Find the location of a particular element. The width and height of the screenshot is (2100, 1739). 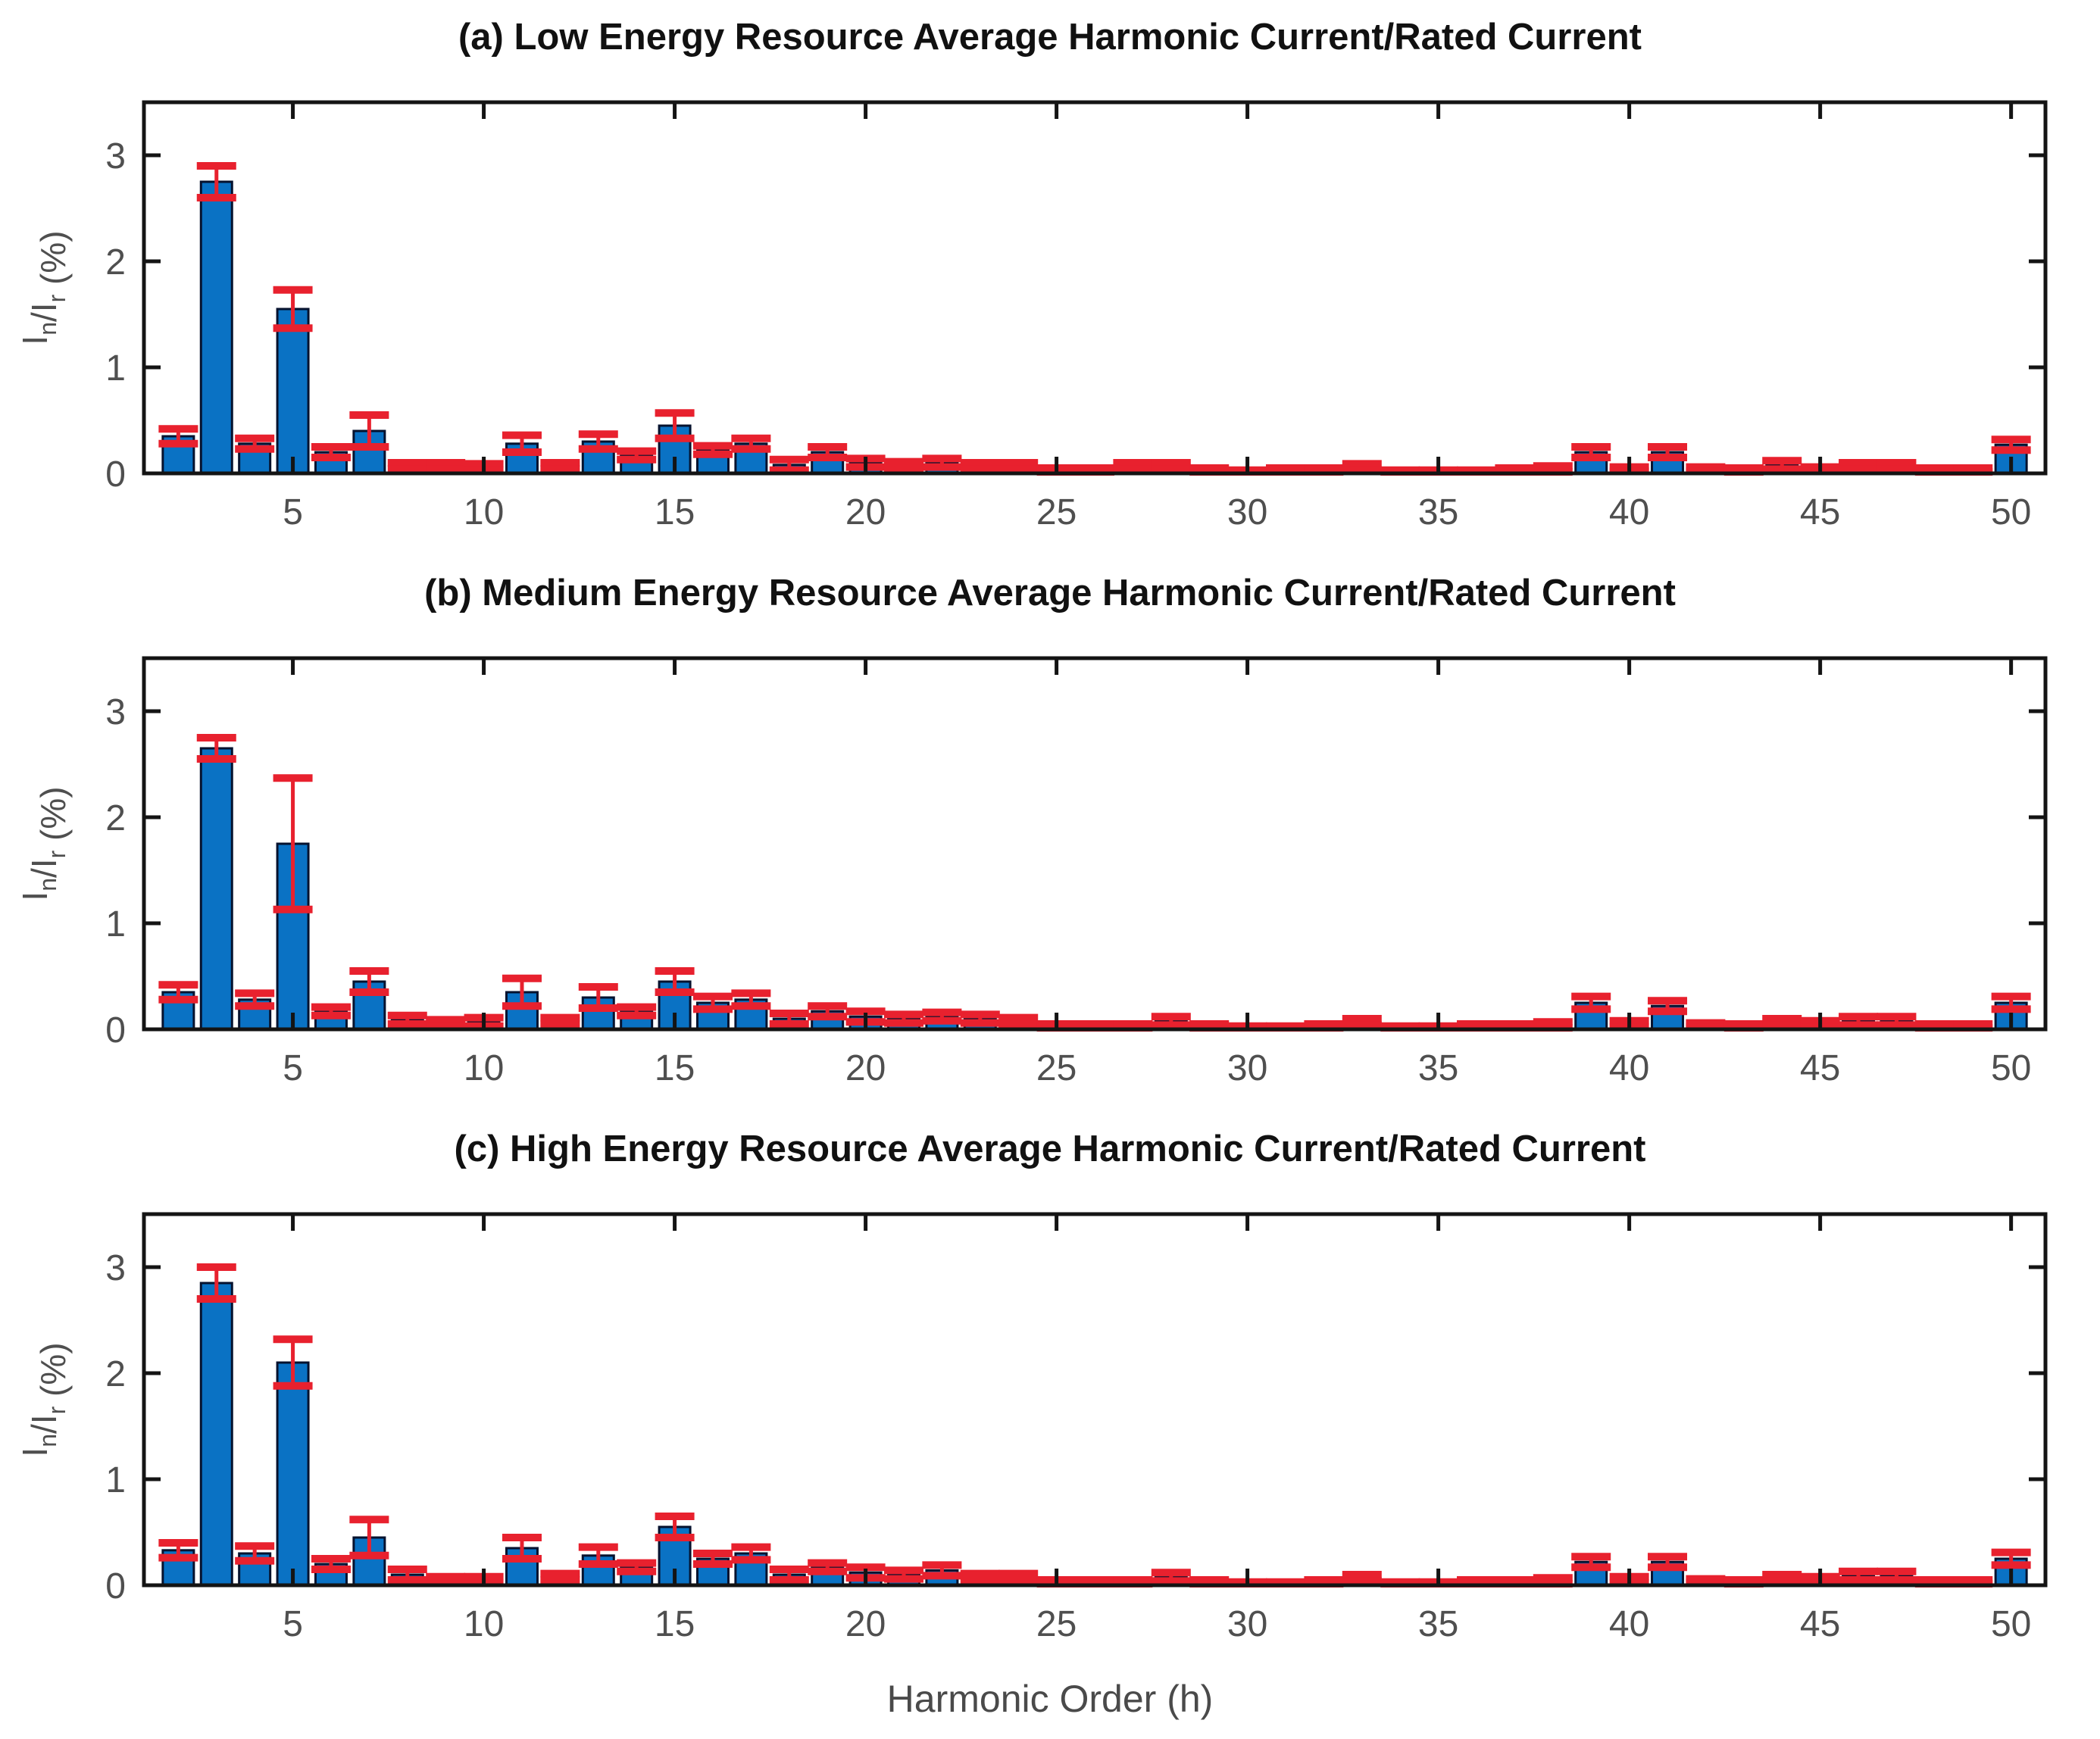

errorbar-h46 is located at coordinates (1859, 1576).